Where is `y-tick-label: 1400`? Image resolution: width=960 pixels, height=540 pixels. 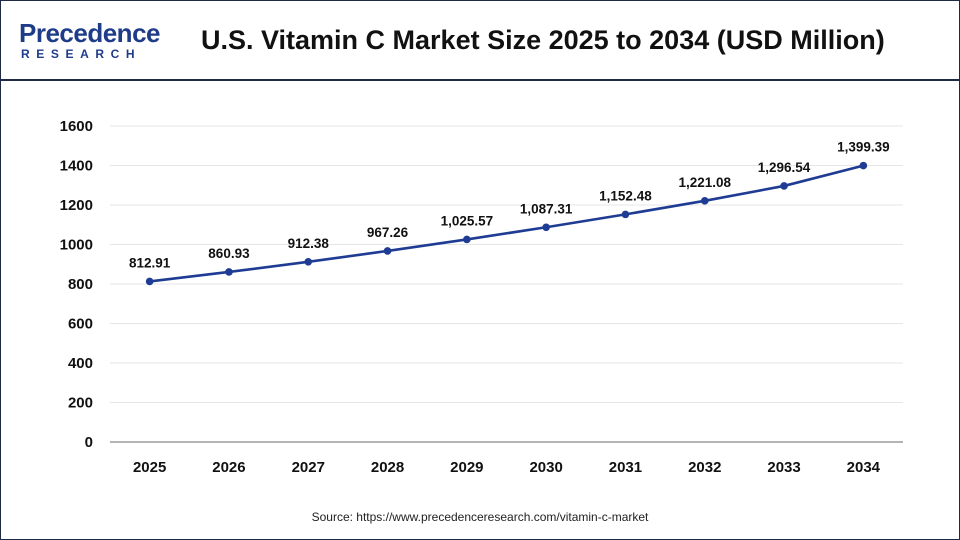 y-tick-label: 1400 is located at coordinates (76, 166).